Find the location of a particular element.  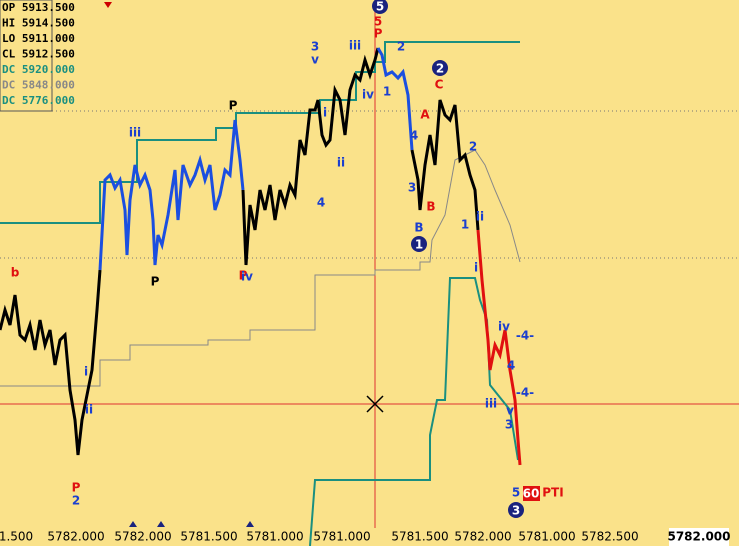

x-tick-label: 1.500 is located at coordinates (16, 537).